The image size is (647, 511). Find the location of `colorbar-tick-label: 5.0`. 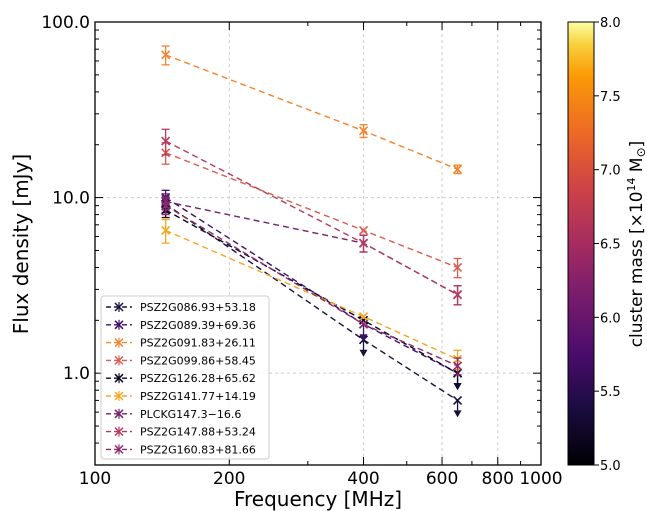

colorbar-tick-label: 5.0 is located at coordinates (610, 466).